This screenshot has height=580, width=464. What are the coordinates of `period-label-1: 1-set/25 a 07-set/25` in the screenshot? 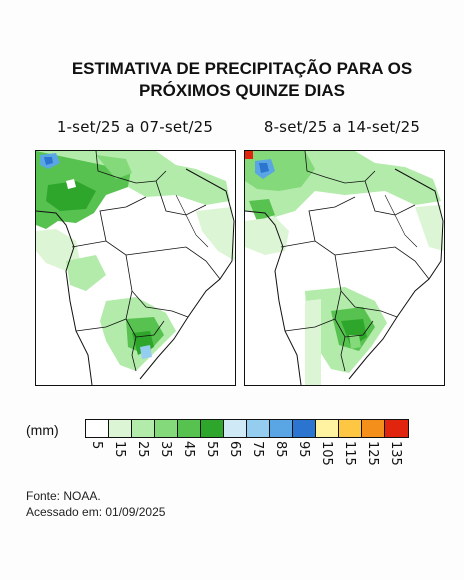 It's located at (135, 127).